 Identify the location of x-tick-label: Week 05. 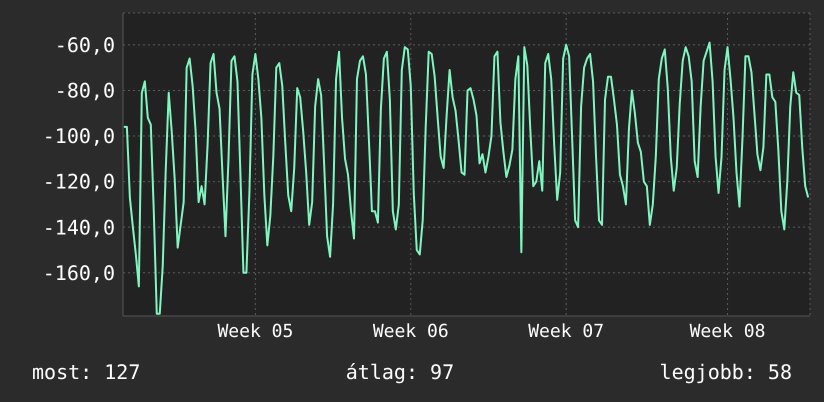
(255, 331).